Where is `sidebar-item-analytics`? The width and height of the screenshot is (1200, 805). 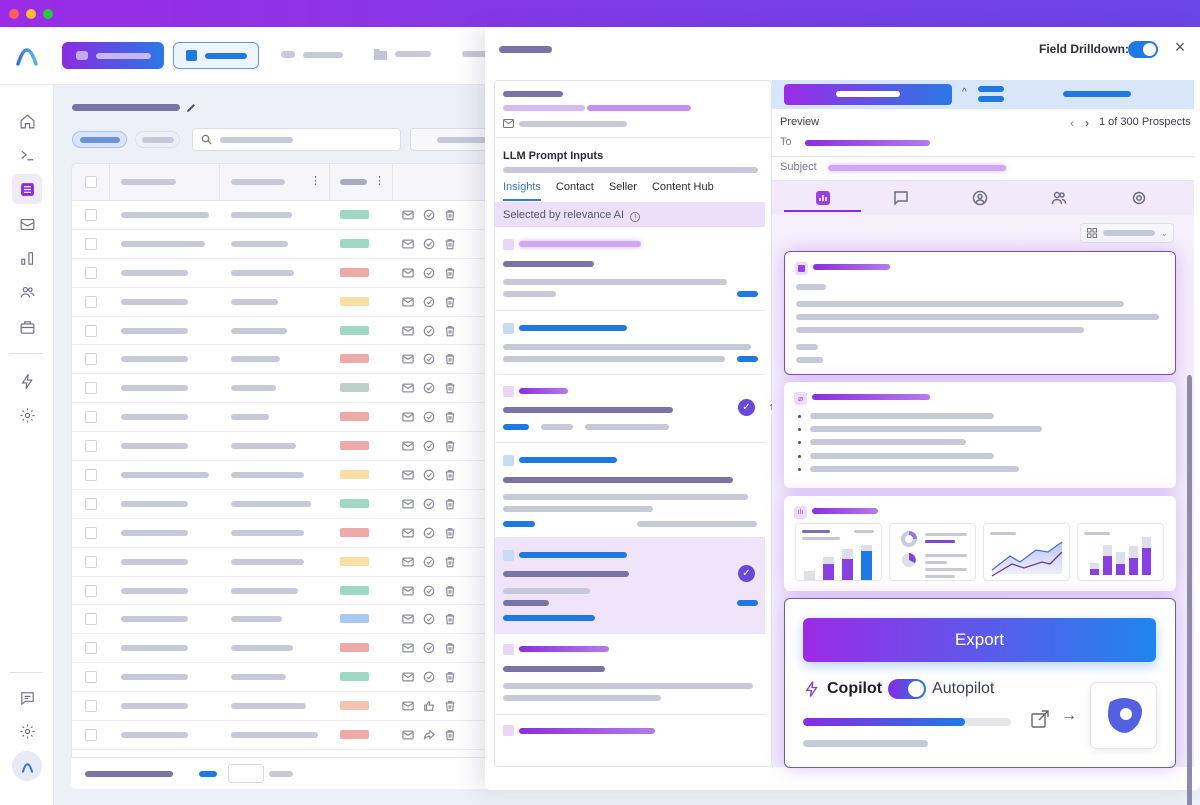
sidebar-item-analytics is located at coordinates (27, 258).